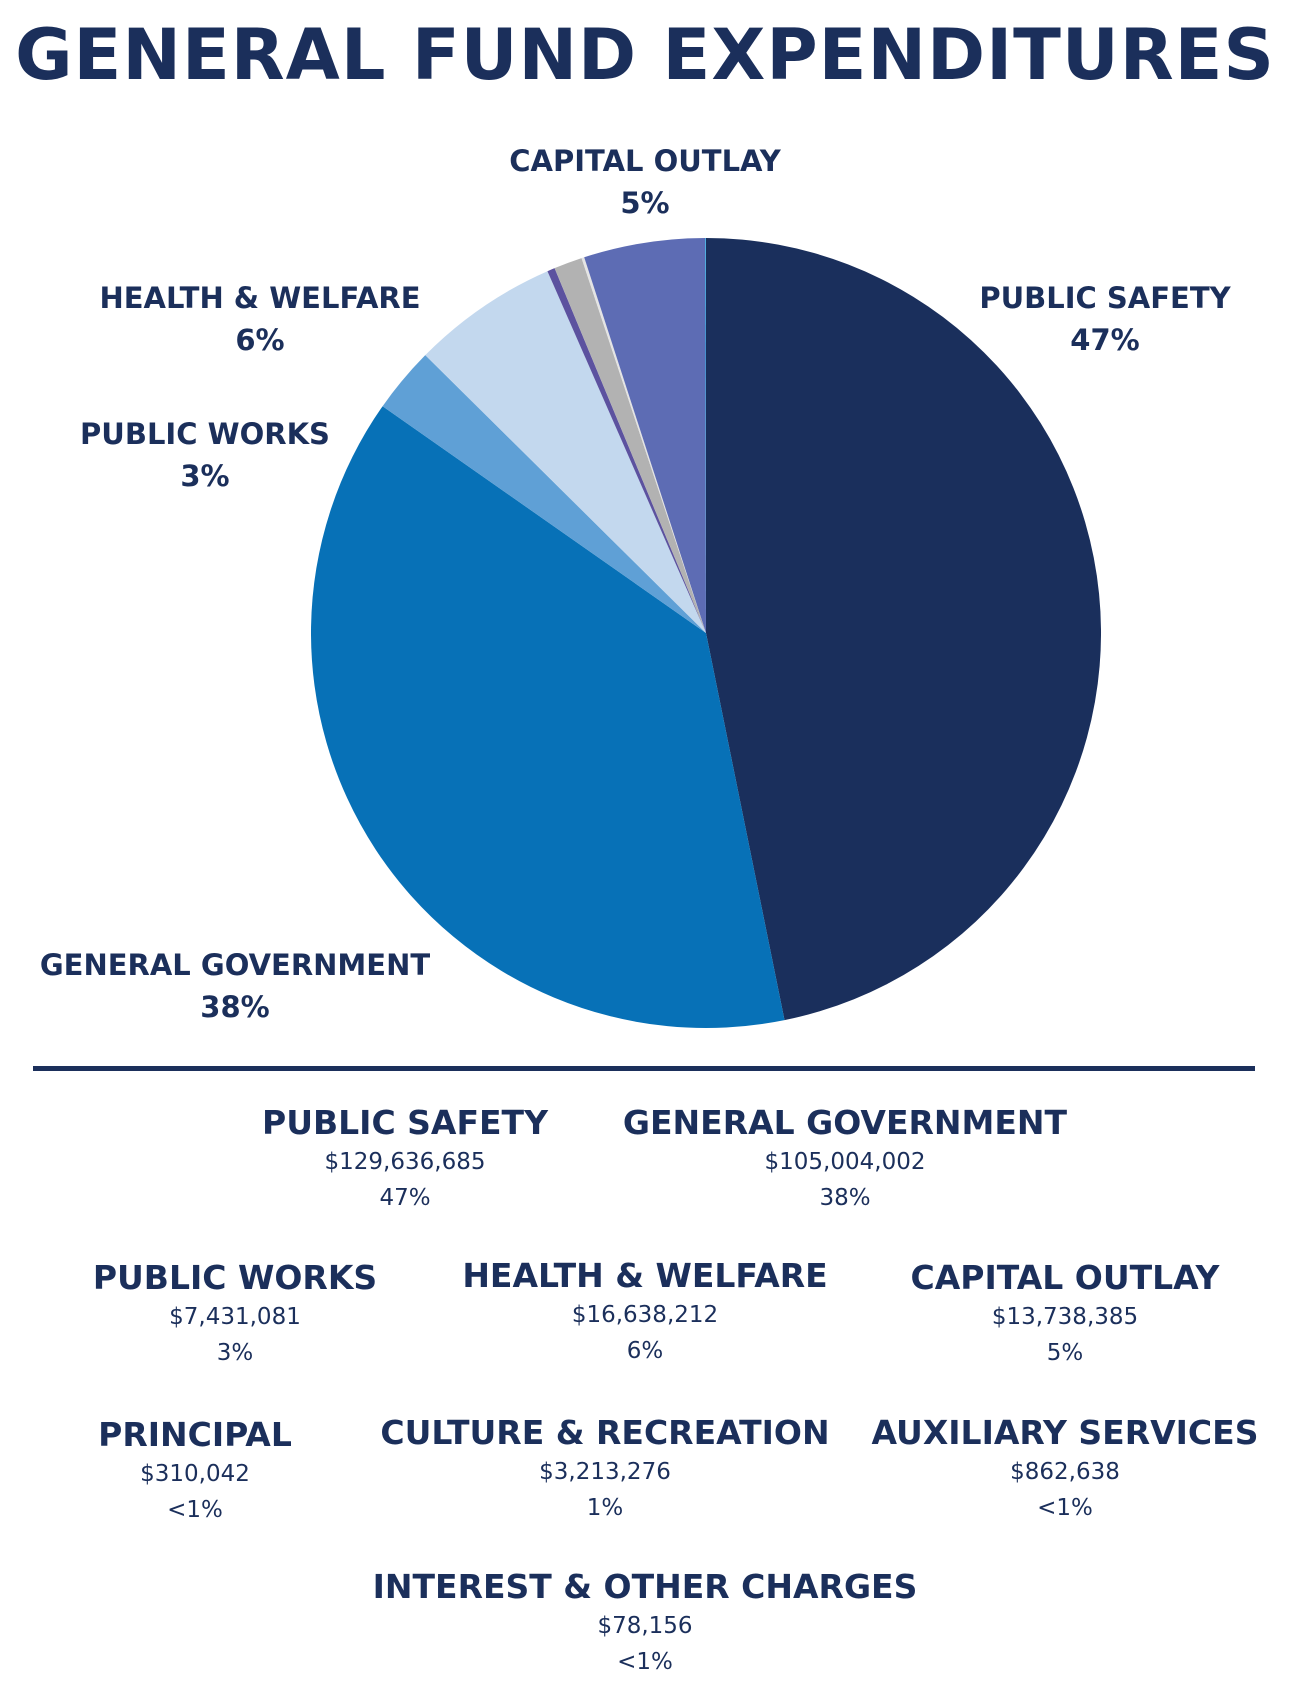  Describe the element at coordinates (1065, 1508) in the screenshot. I see `legend-auxiliary-services-pct: <1%` at that location.